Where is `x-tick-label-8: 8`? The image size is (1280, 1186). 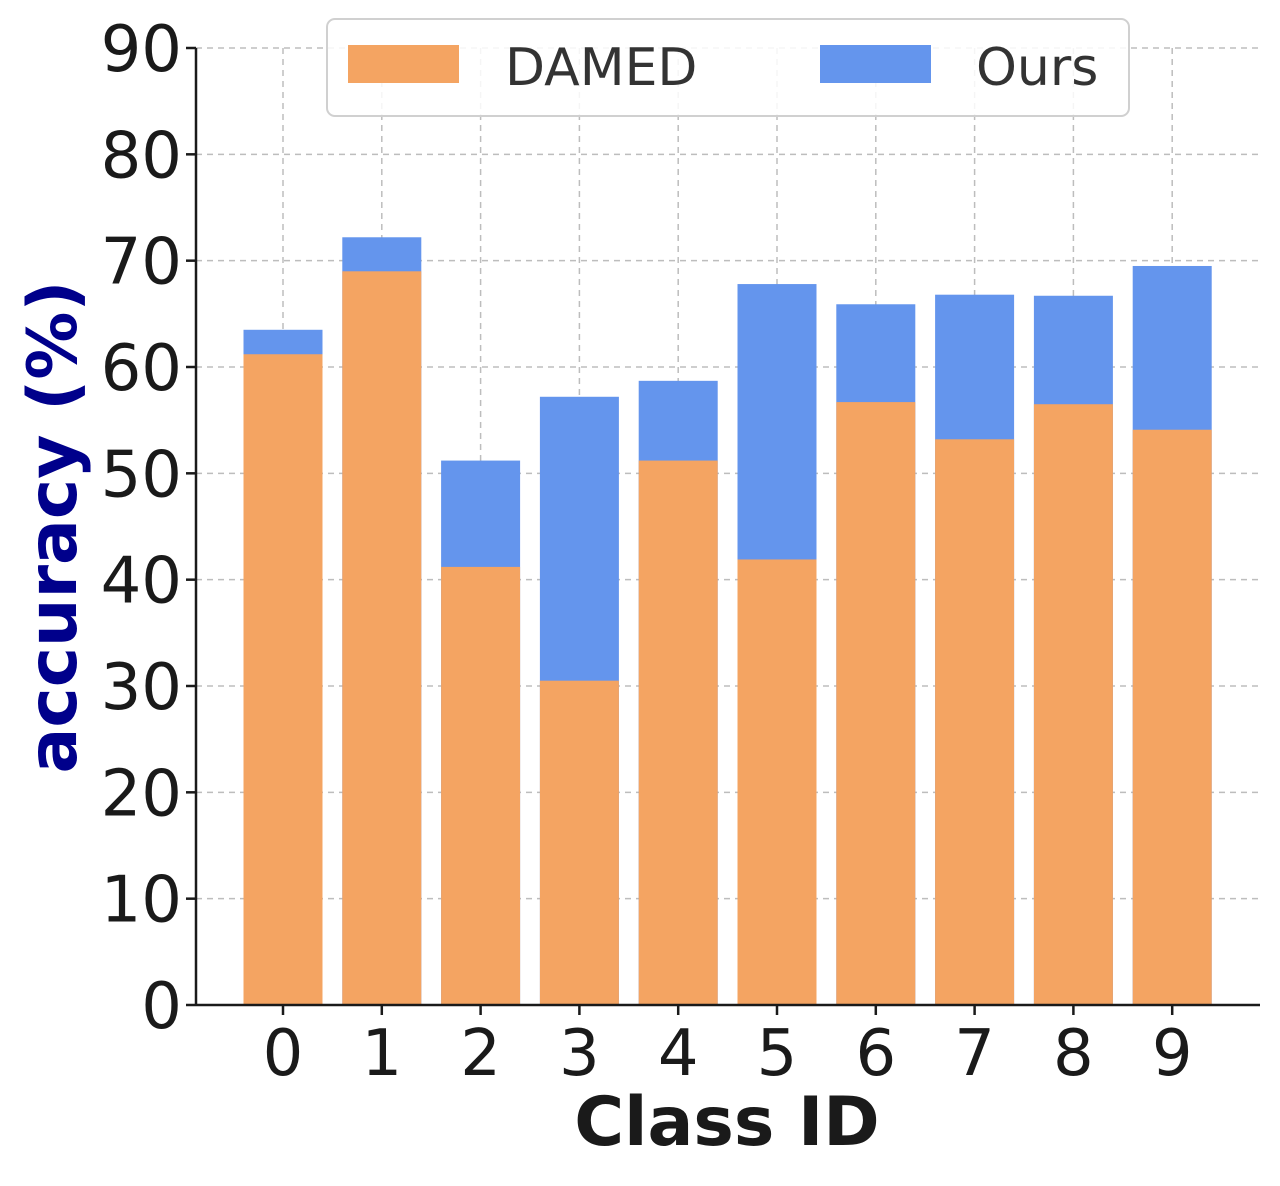
x-tick-label-8: 8 is located at coordinates (1073, 1054).